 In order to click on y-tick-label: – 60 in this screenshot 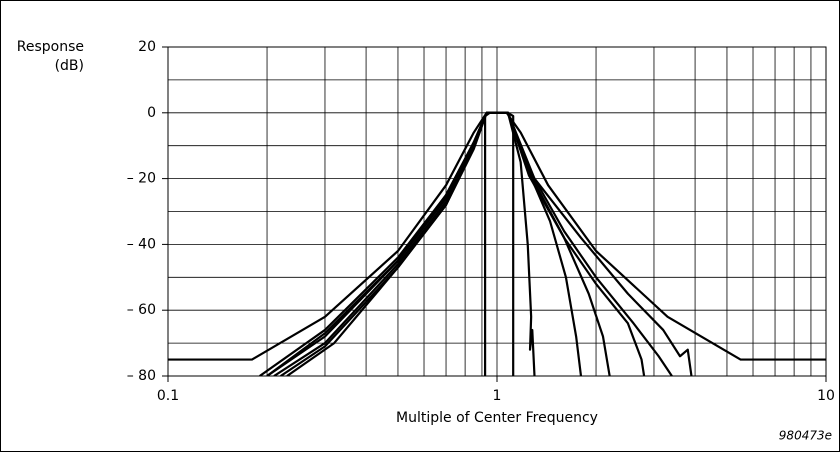, I will do `click(141, 310)`.